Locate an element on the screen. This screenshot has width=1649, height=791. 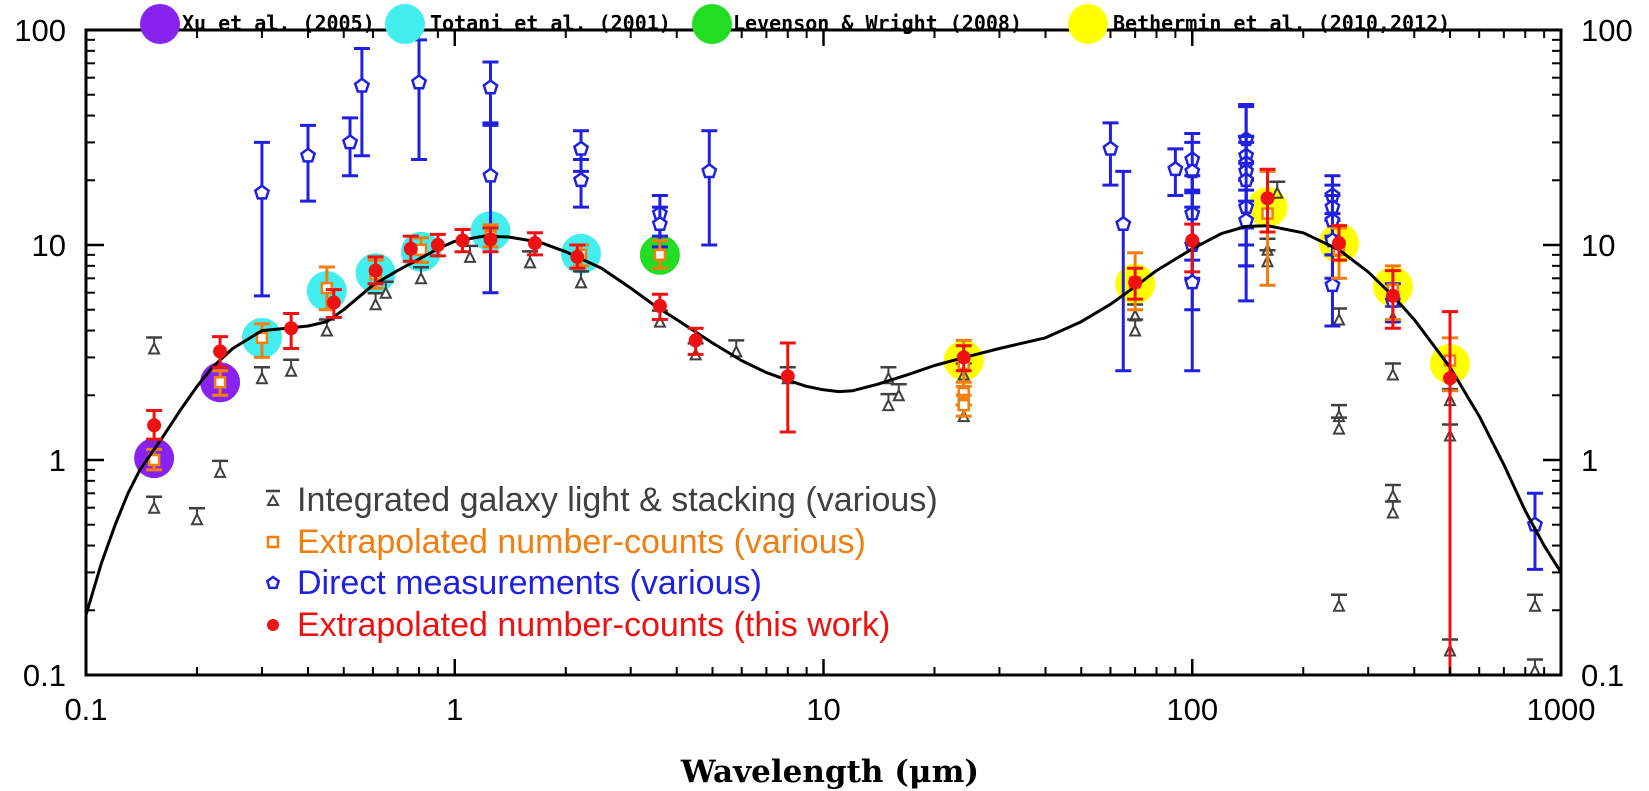
x-axis-label: Wavelength (μm) is located at coordinates (829, 772).